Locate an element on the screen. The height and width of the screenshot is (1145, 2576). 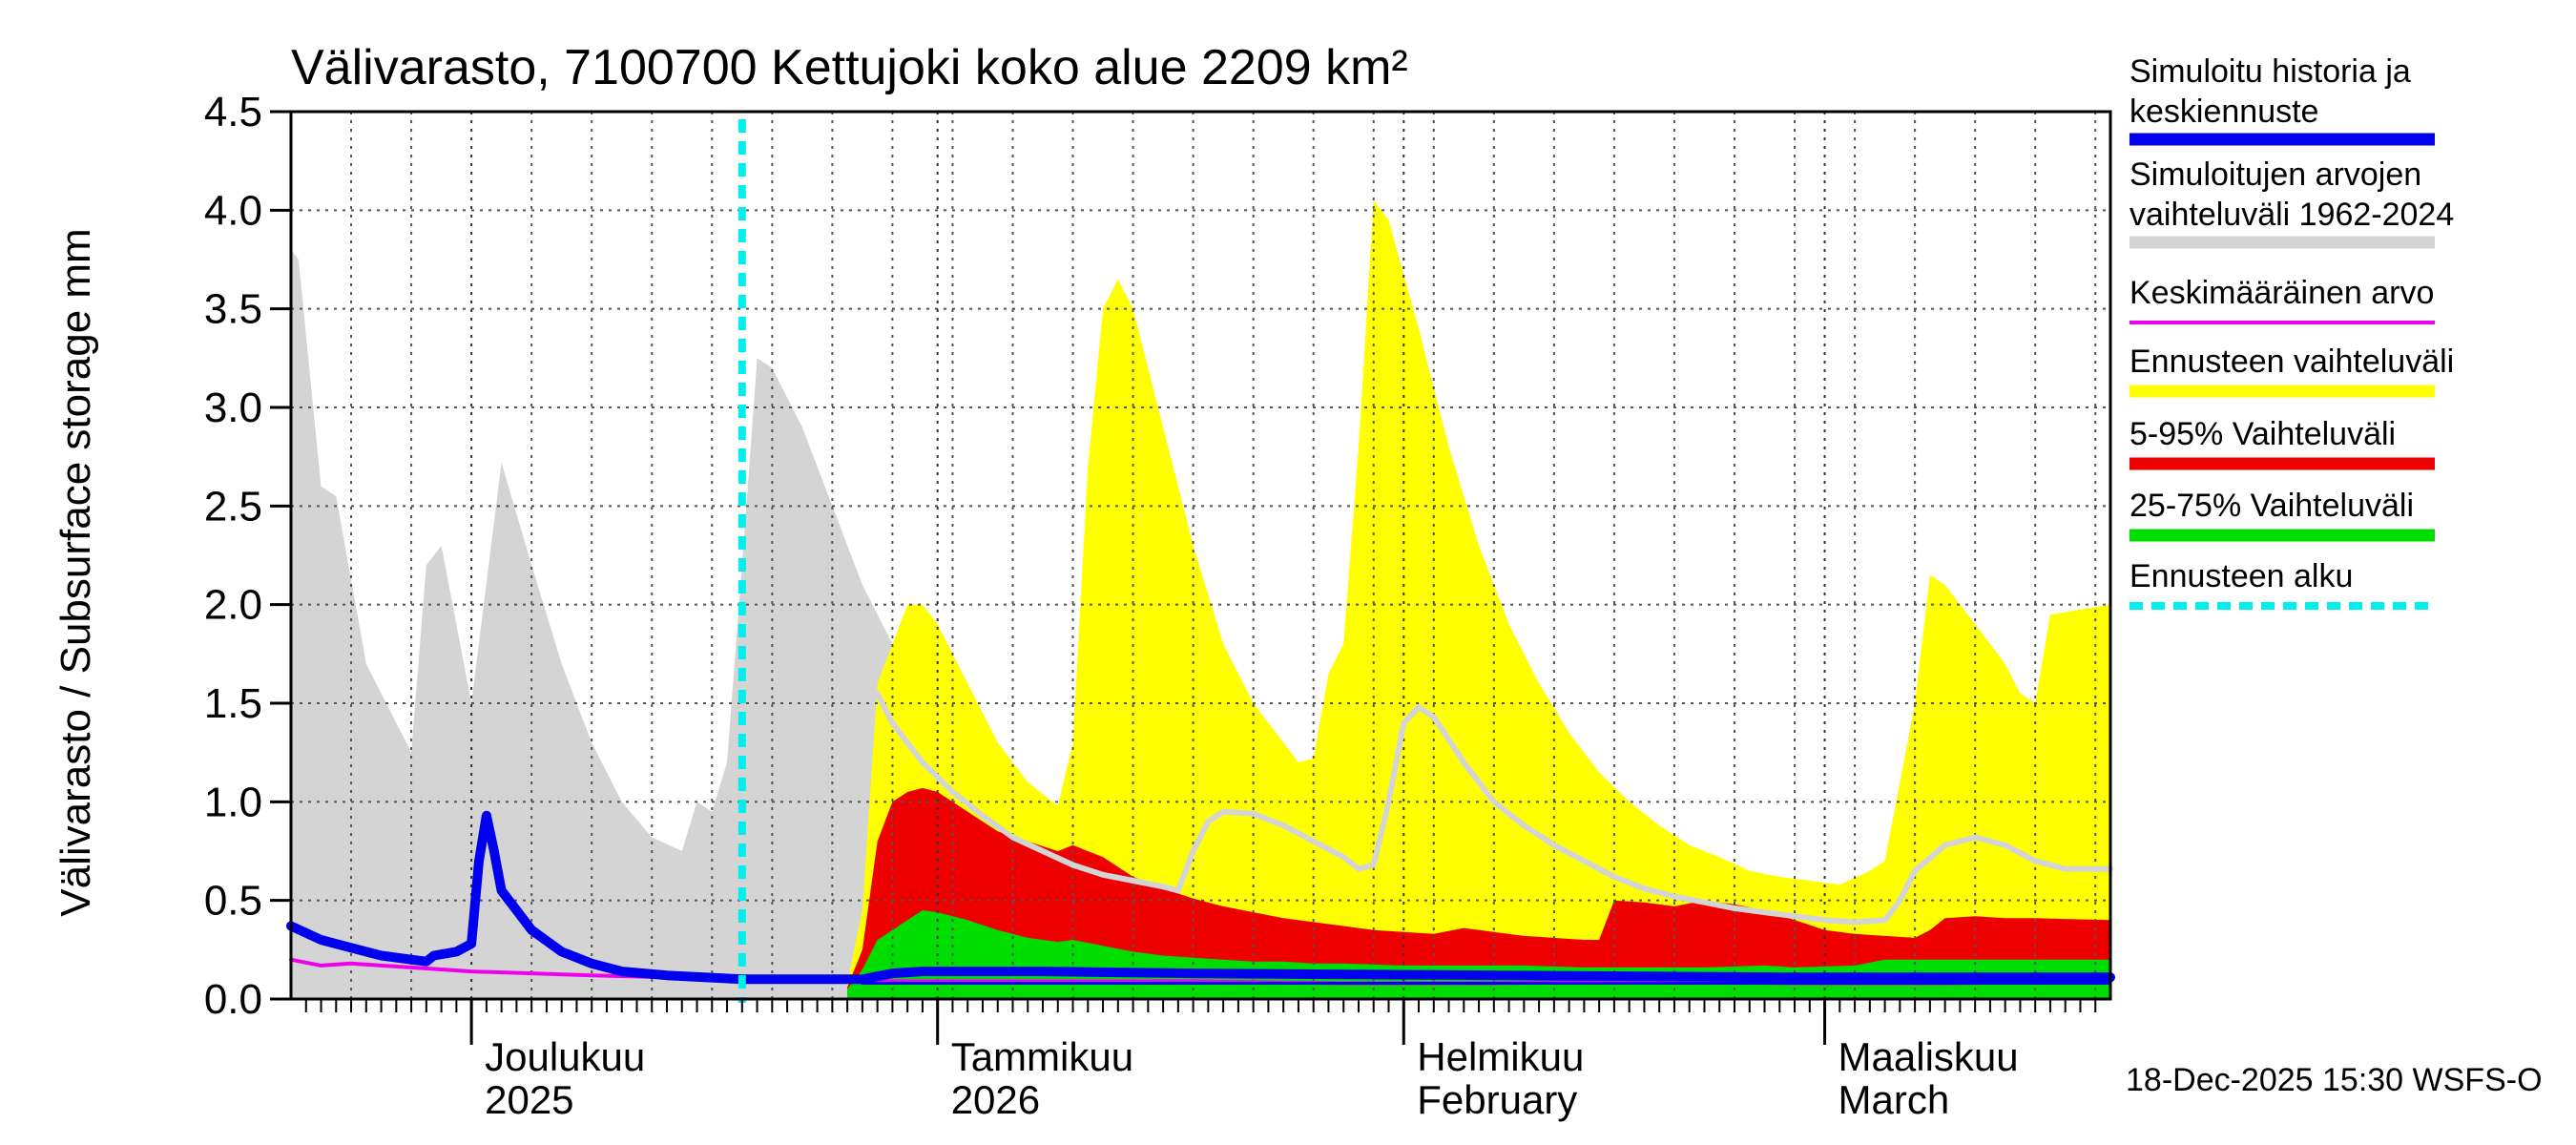
y-tick-label: 0.5 is located at coordinates (233, 901).